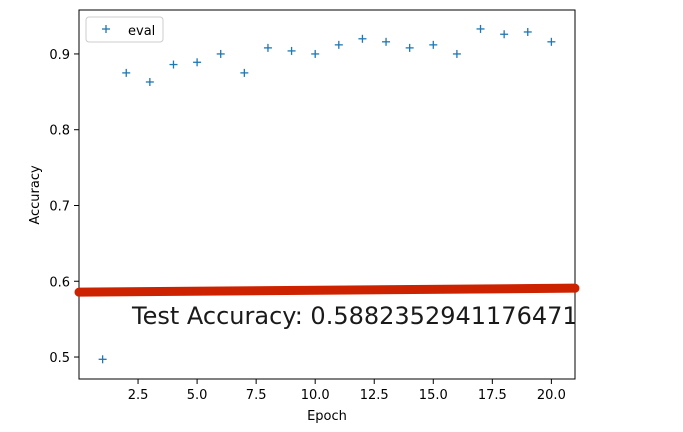  What do you see at coordinates (327, 290) in the screenshot?
I see `test-accuracy-line` at bounding box center [327, 290].